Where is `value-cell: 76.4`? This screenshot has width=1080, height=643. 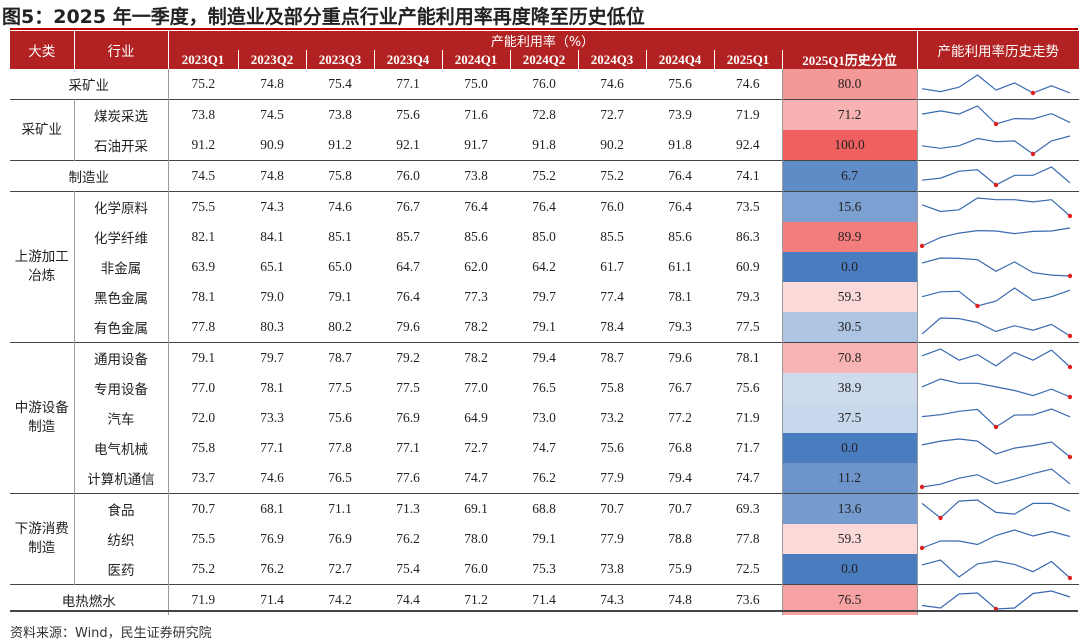 value-cell: 76.4 is located at coordinates (408, 296).